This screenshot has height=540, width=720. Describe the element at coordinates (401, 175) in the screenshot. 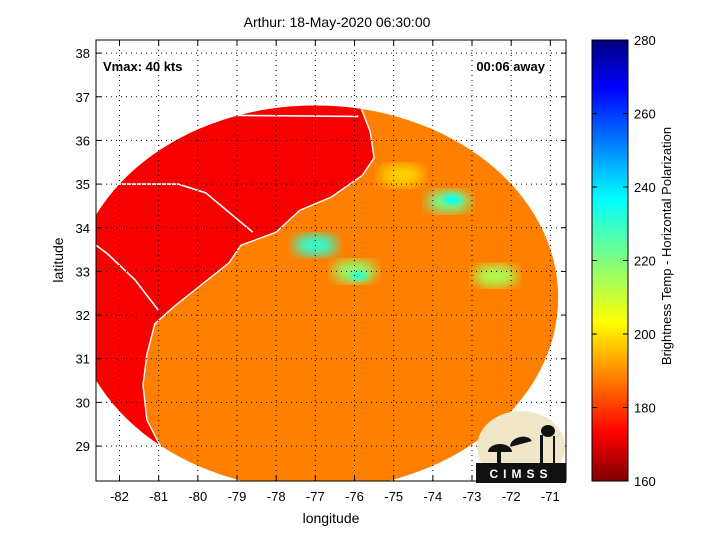

I see `feature-outer-band` at that location.